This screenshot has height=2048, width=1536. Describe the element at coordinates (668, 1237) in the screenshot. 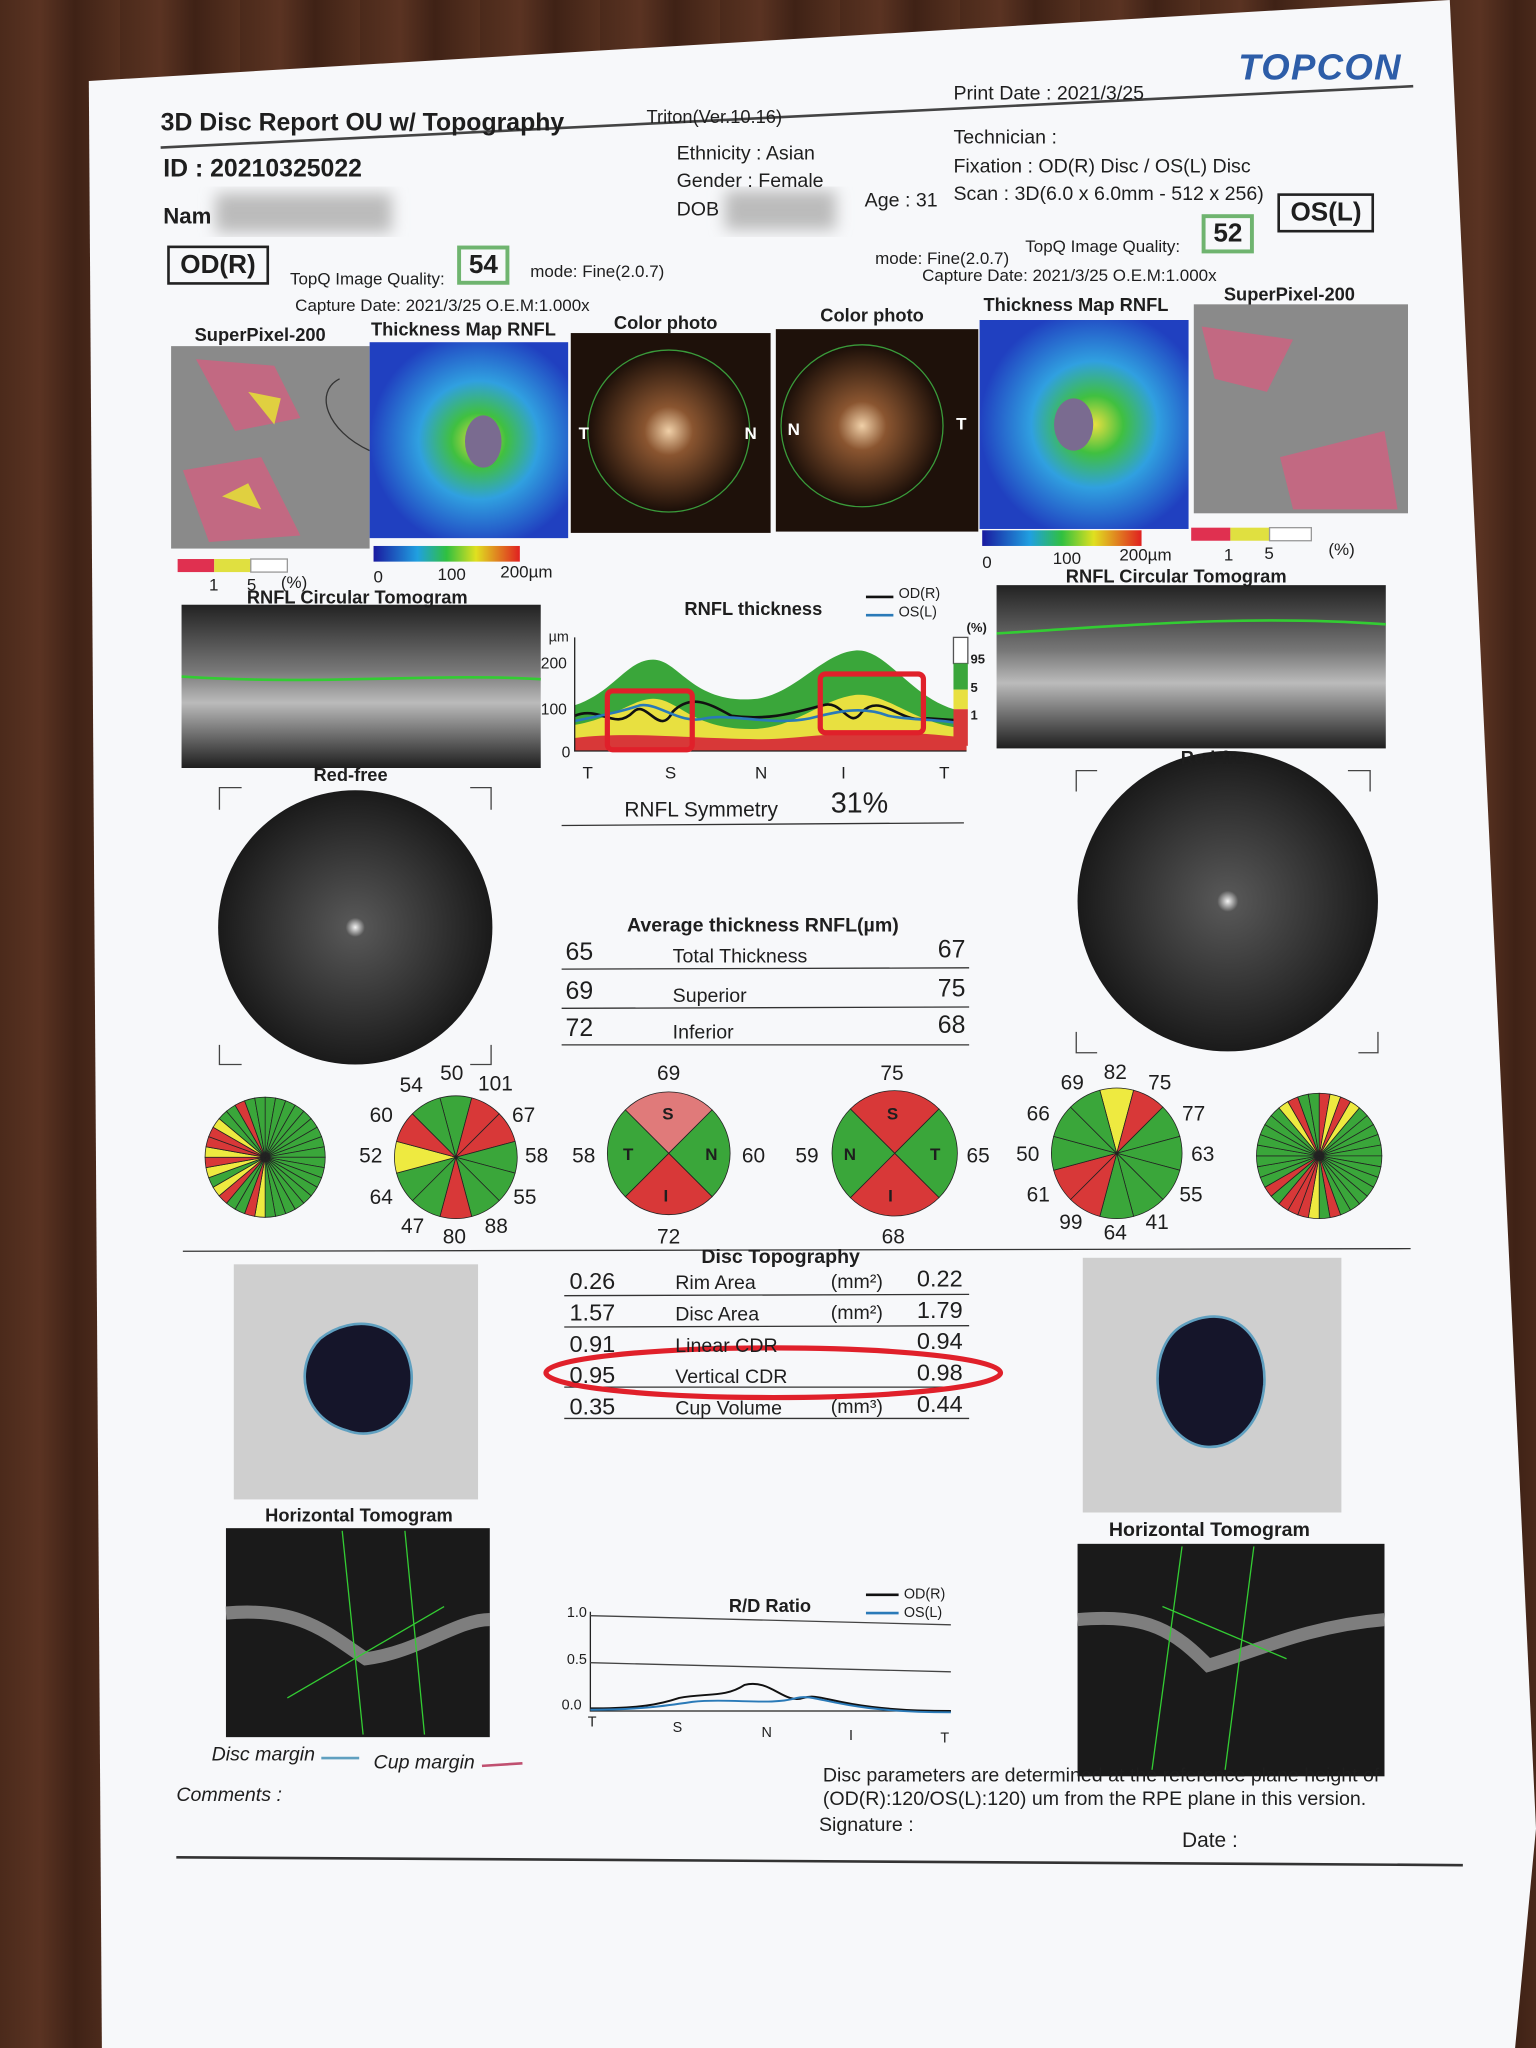

I see `sector-value: 72` at that location.